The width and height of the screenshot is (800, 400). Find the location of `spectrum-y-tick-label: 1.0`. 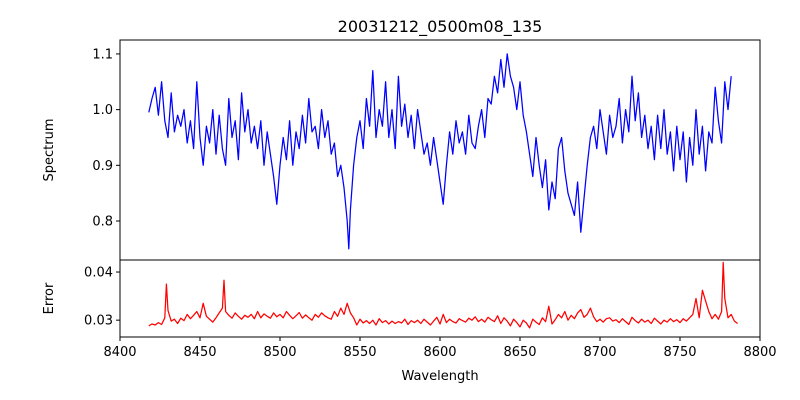

spectrum-y-tick-label: 1.0 is located at coordinates (102, 110).